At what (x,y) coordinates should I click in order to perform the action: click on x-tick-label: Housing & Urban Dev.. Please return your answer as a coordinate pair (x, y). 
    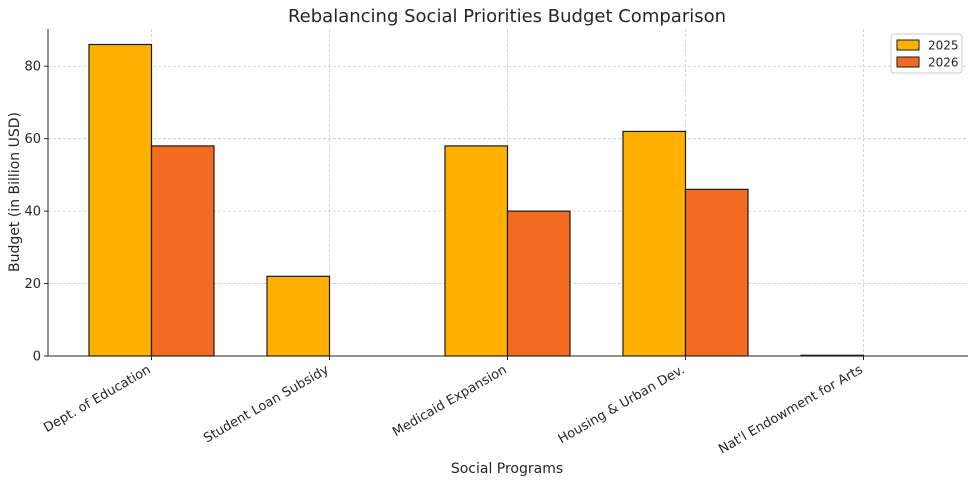
    Looking at the image, I should click on (622, 404).